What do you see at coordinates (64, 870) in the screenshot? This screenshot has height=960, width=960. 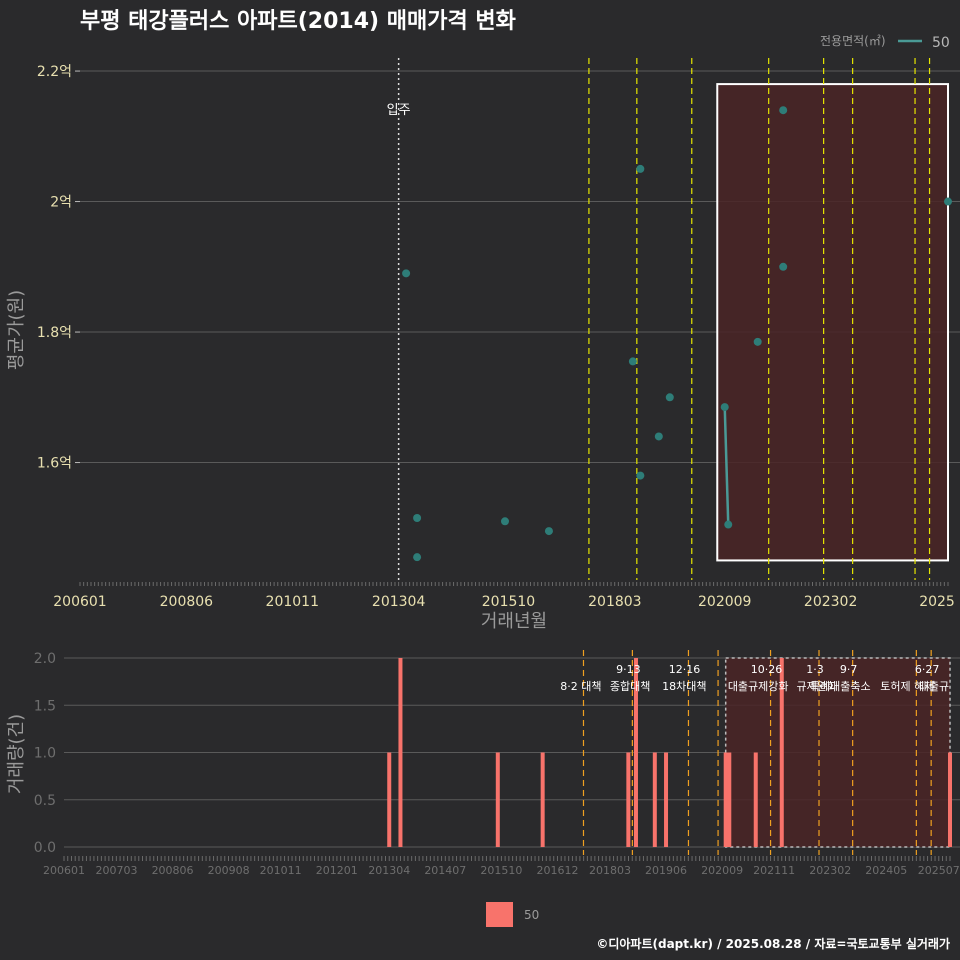 I see `volume-x-tick-label: 200601` at bounding box center [64, 870].